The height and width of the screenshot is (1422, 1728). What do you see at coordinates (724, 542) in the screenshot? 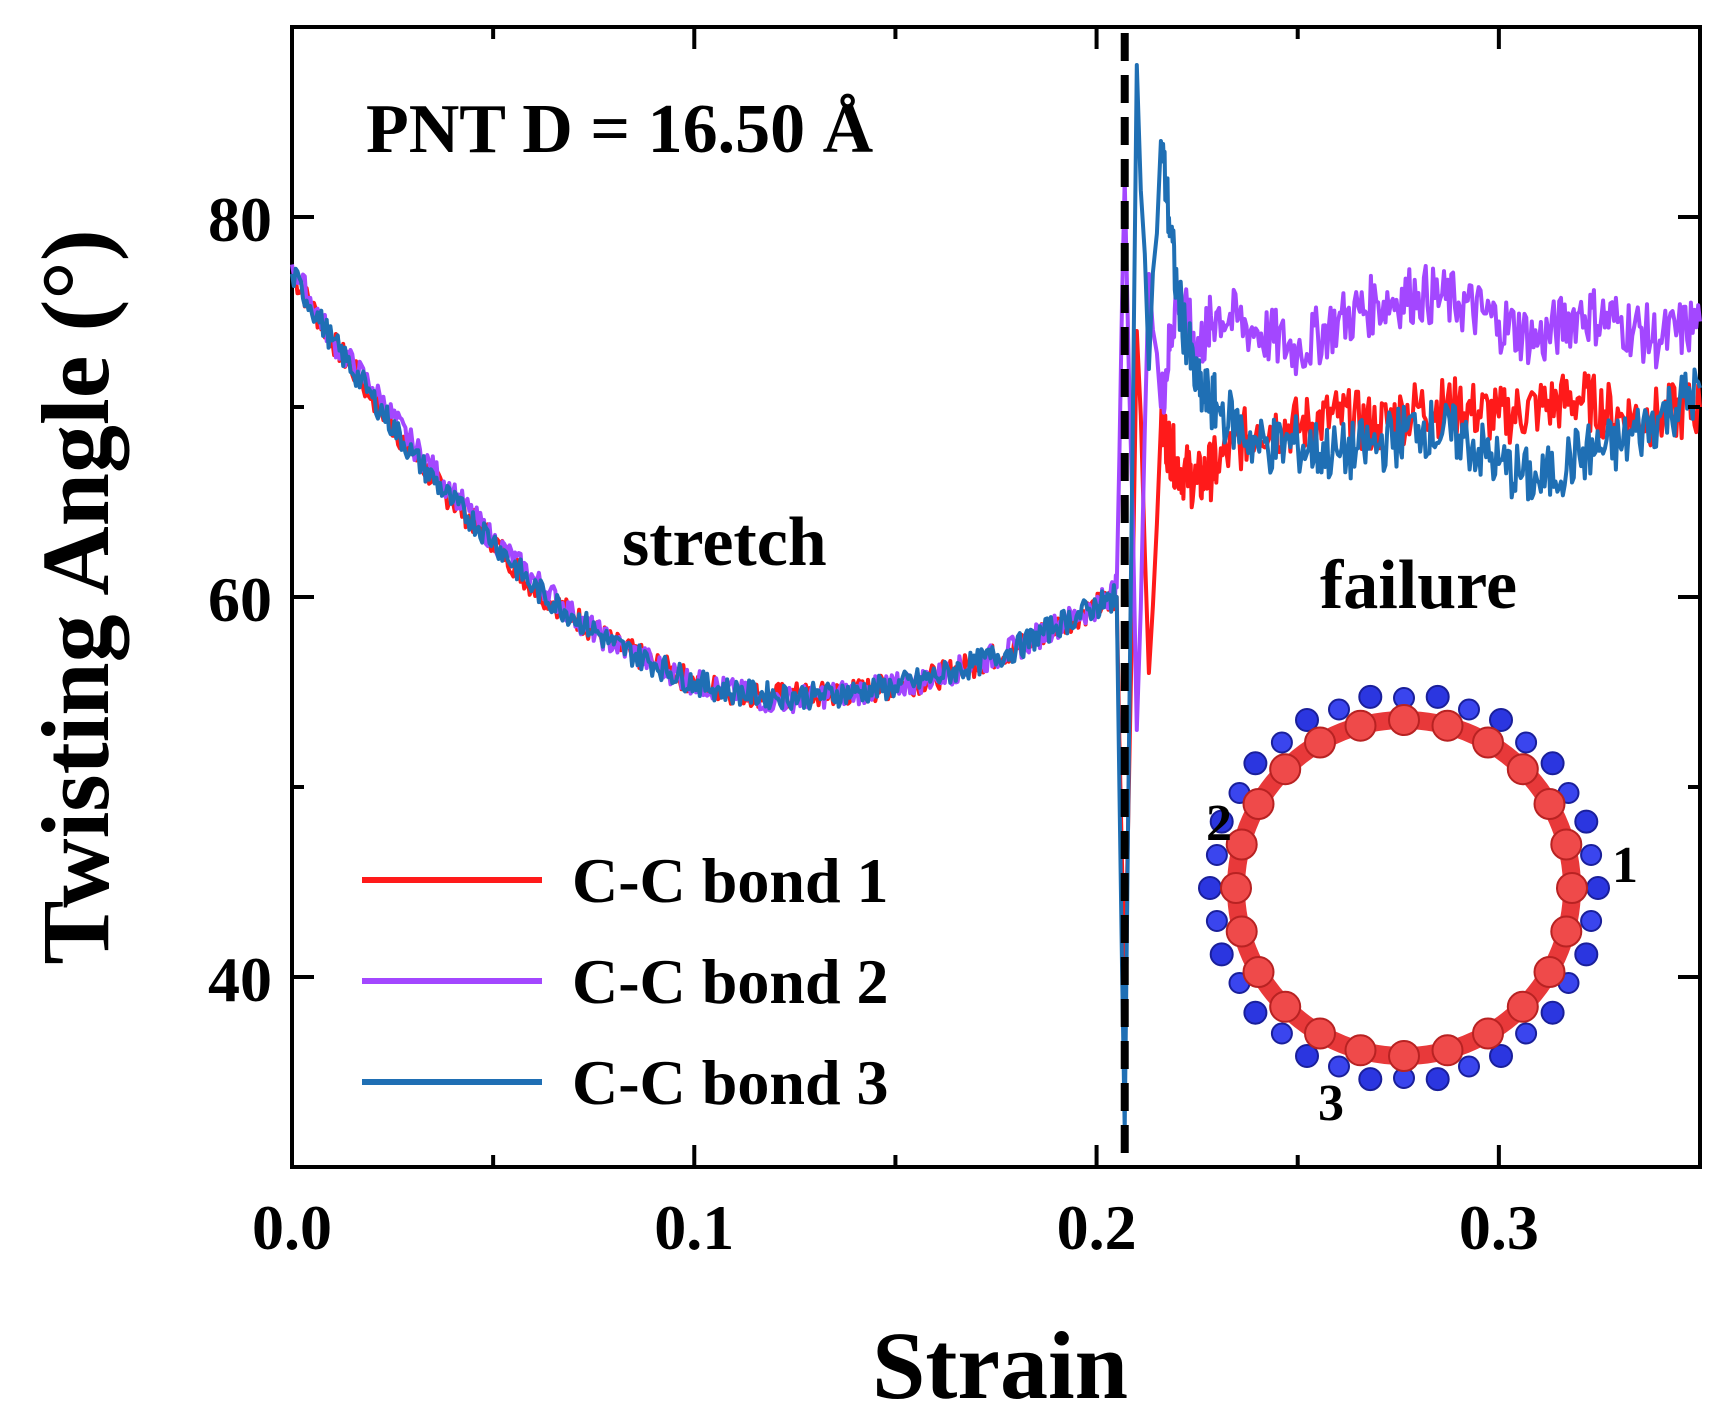
I see `stretch-annotation: stretch` at bounding box center [724, 542].